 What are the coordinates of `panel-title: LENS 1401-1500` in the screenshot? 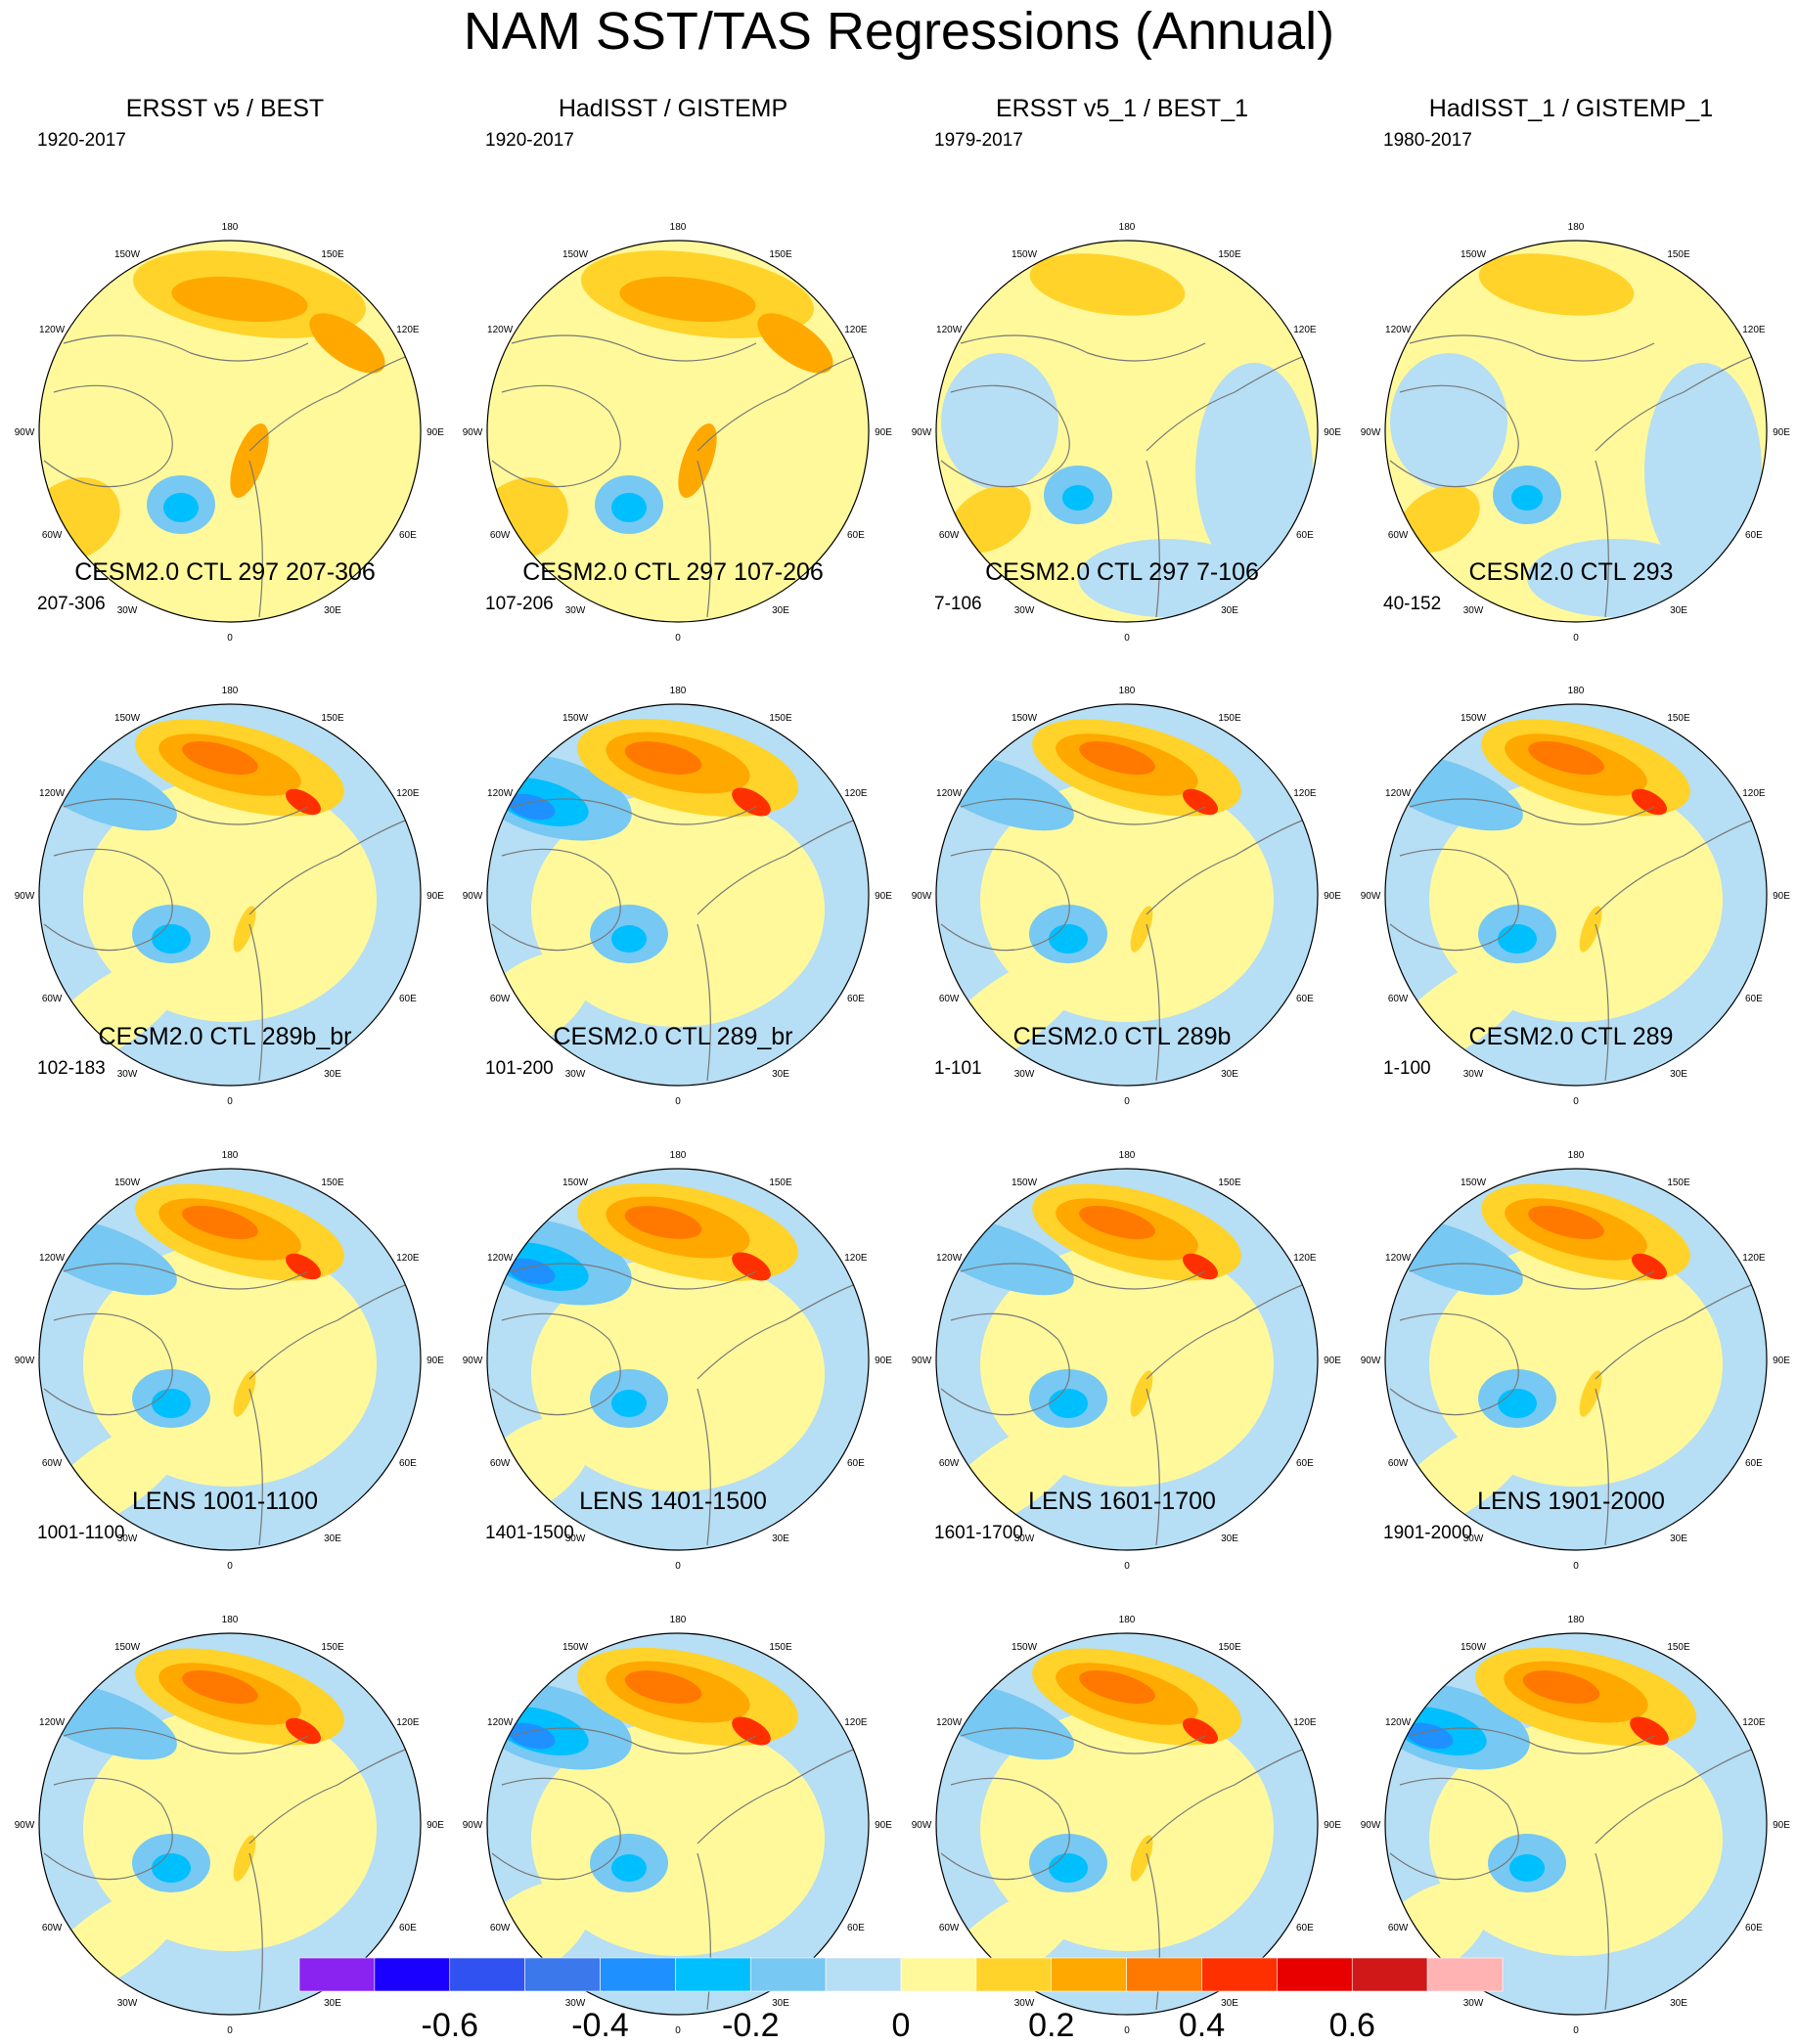 It's located at (673, 1501).